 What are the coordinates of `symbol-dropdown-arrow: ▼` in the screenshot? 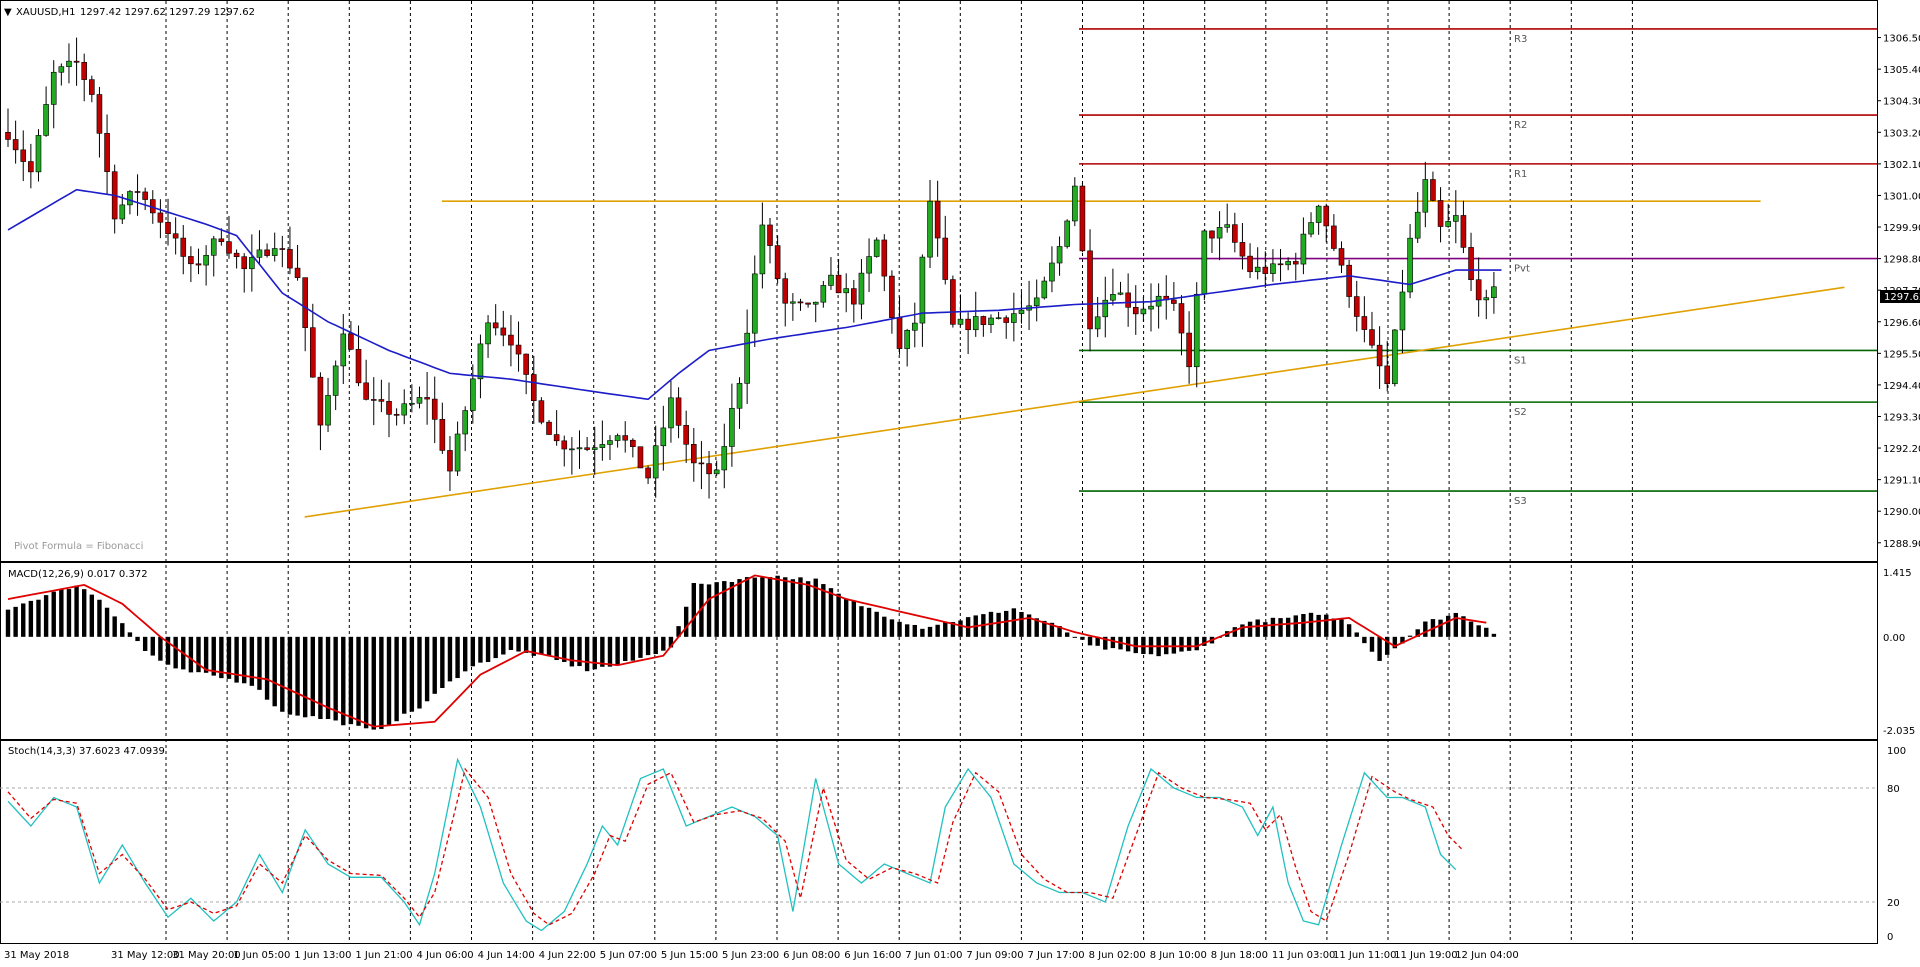 It's located at (8, 12).